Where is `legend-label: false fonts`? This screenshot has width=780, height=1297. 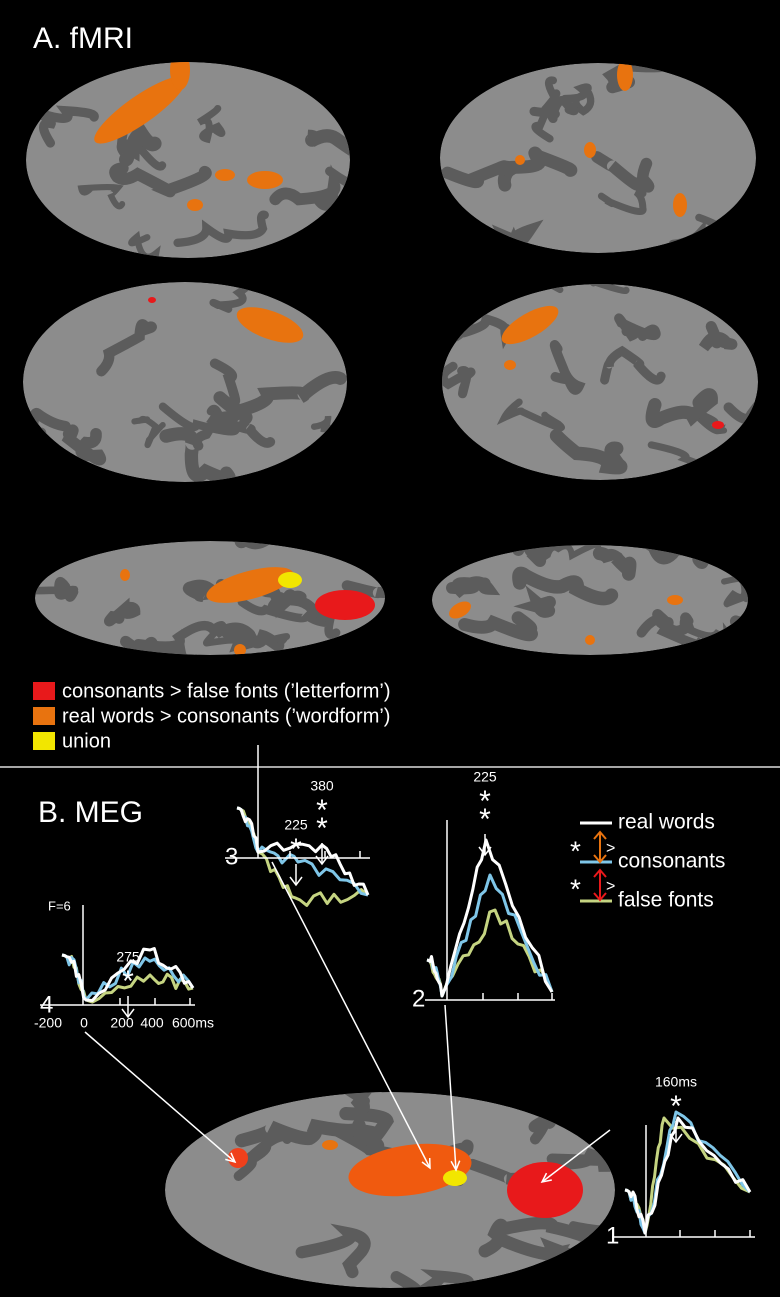
legend-label: false fonts is located at coordinates (666, 900).